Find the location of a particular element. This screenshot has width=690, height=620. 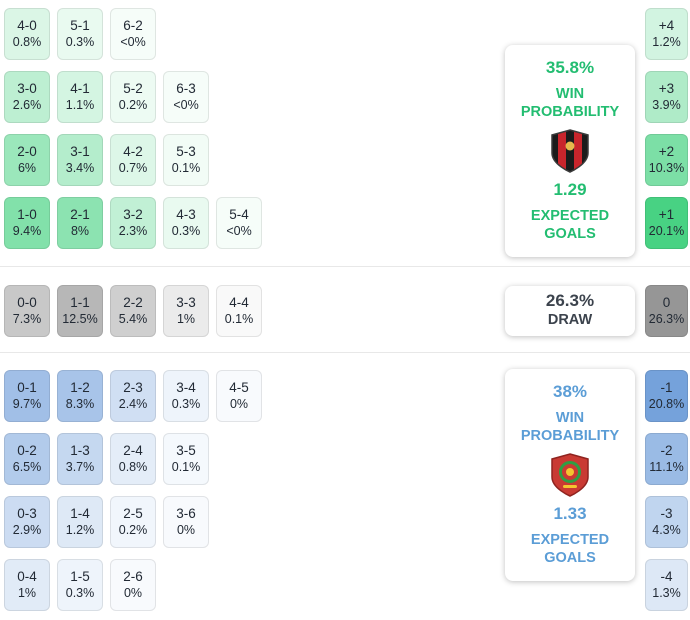

home-score-cell: 6-3 <0% is located at coordinates (186, 97).